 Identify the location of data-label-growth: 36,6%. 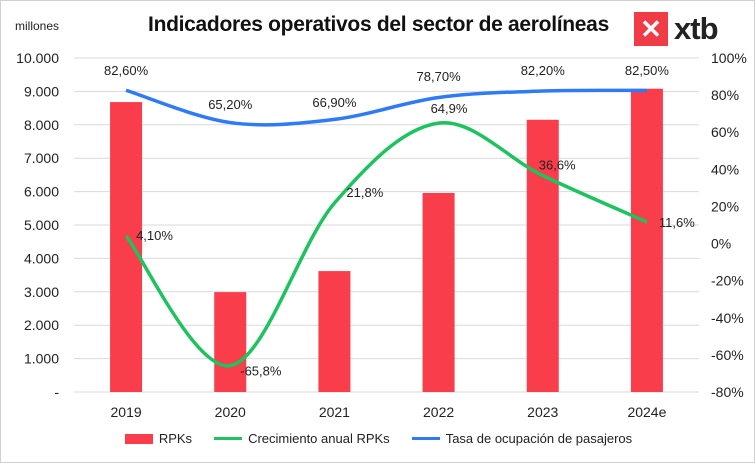
(557, 165).